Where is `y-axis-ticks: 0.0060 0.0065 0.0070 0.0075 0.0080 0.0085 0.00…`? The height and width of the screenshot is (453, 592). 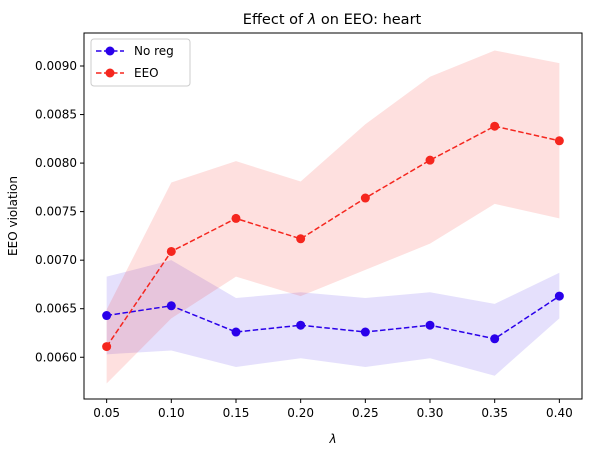
y-axis-ticks: 0.0060 0.0065 0.0070 0.0075 0.0080 0.0085 0.00… is located at coordinates (59, 211).